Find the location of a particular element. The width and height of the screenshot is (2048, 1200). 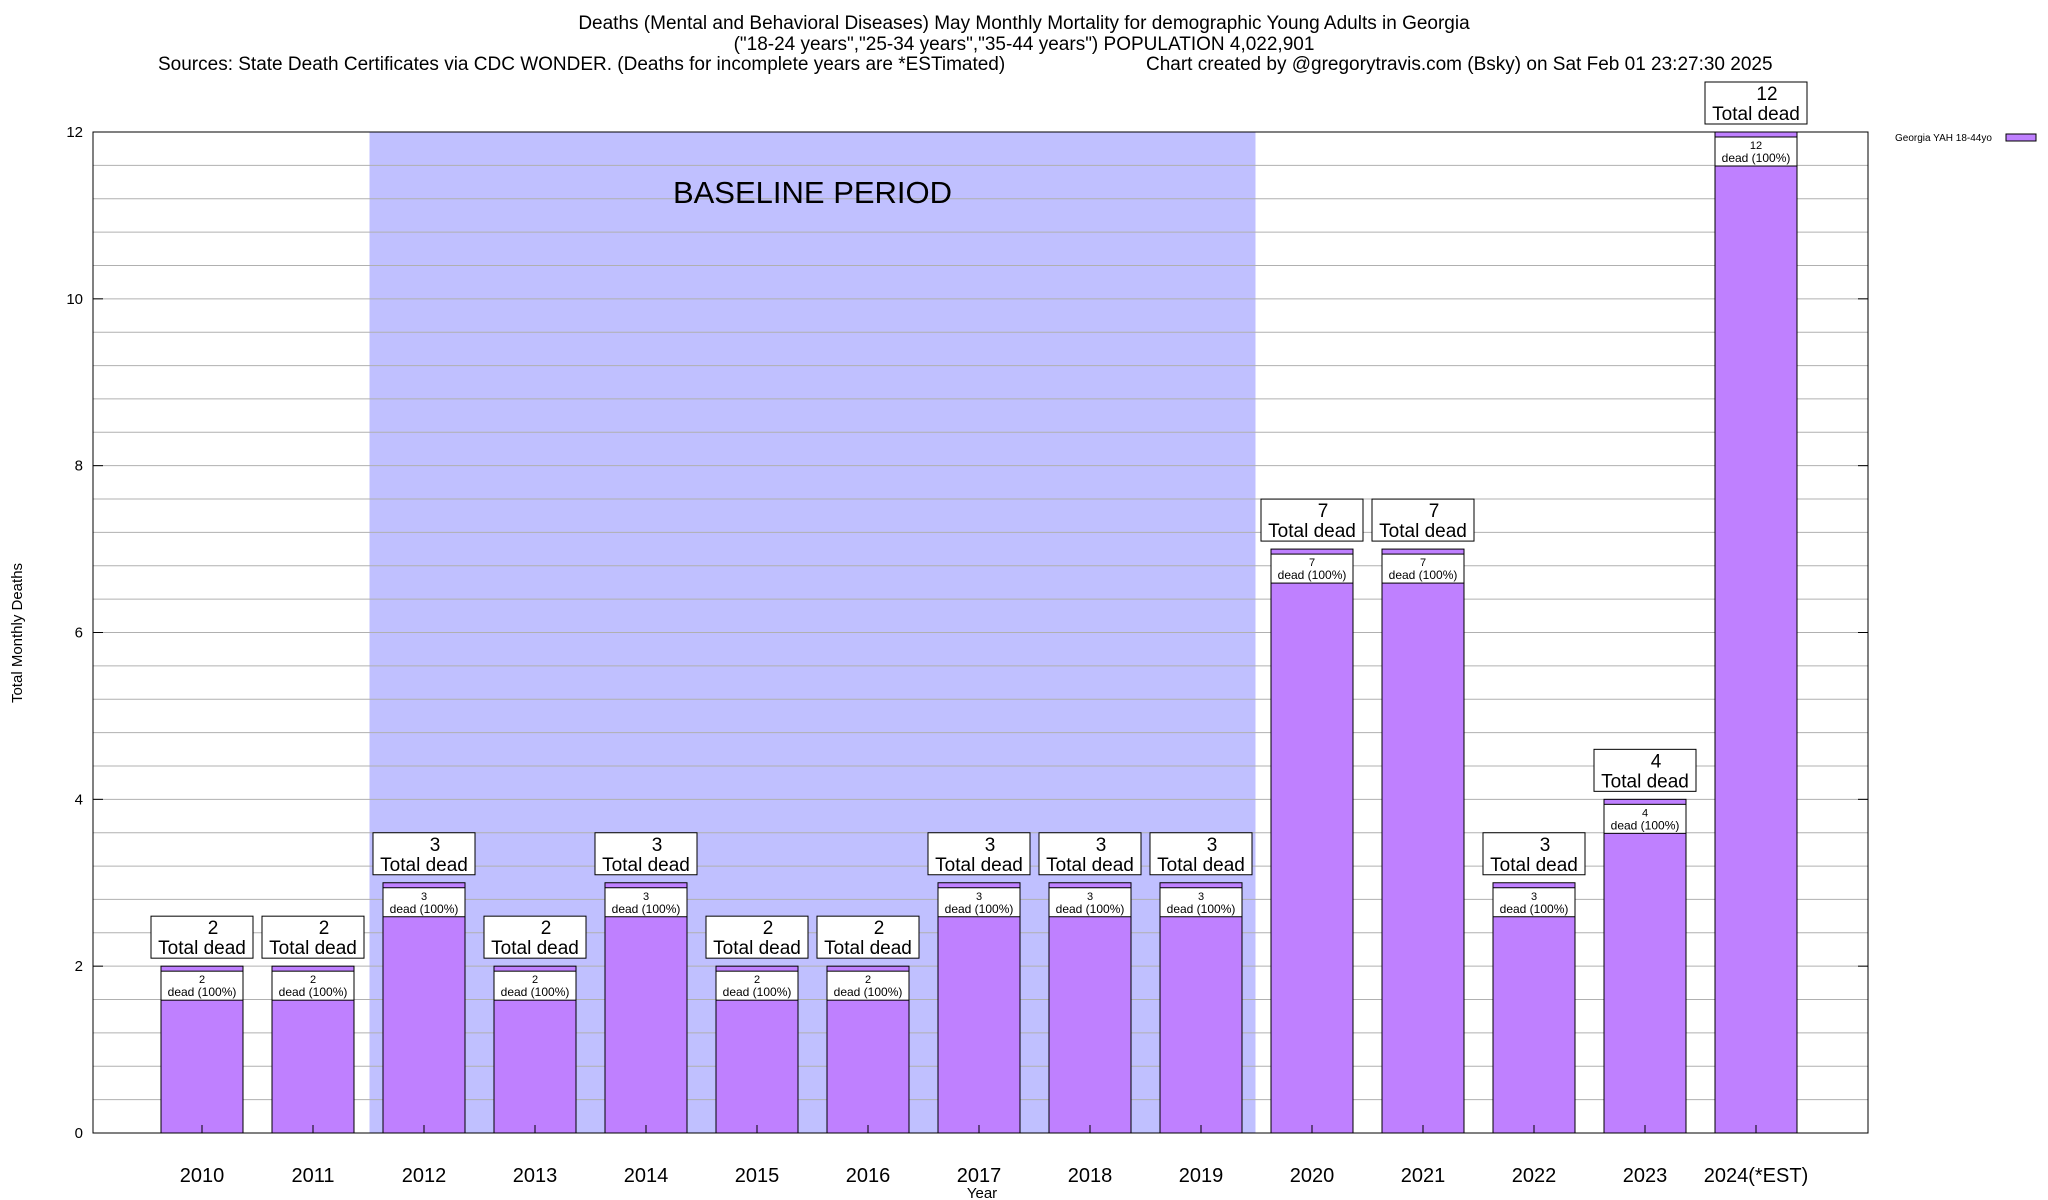

x-tick-label: 2019 is located at coordinates (1201, 1176).